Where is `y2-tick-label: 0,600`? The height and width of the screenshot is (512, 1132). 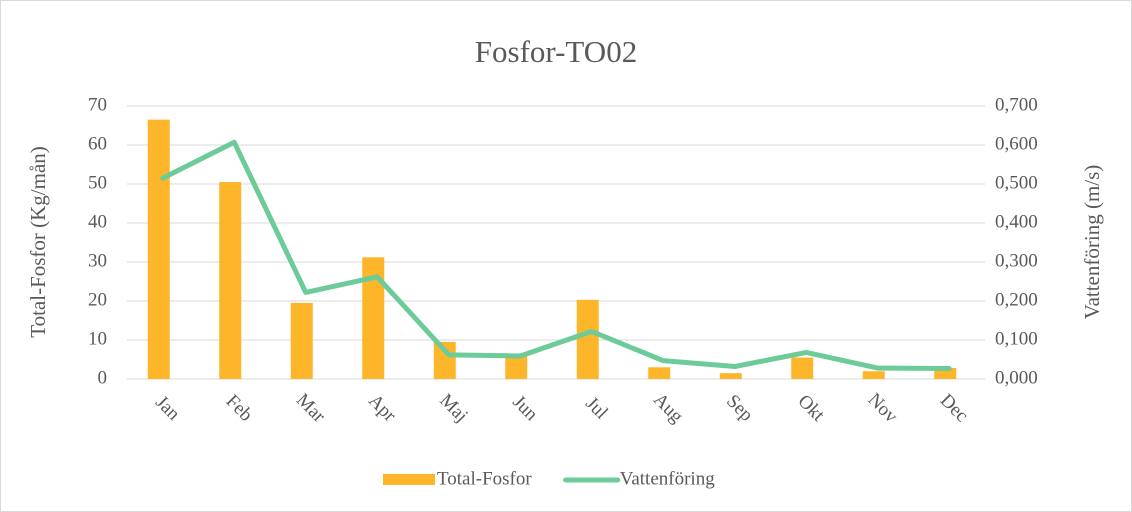 y2-tick-label: 0,600 is located at coordinates (1016, 143).